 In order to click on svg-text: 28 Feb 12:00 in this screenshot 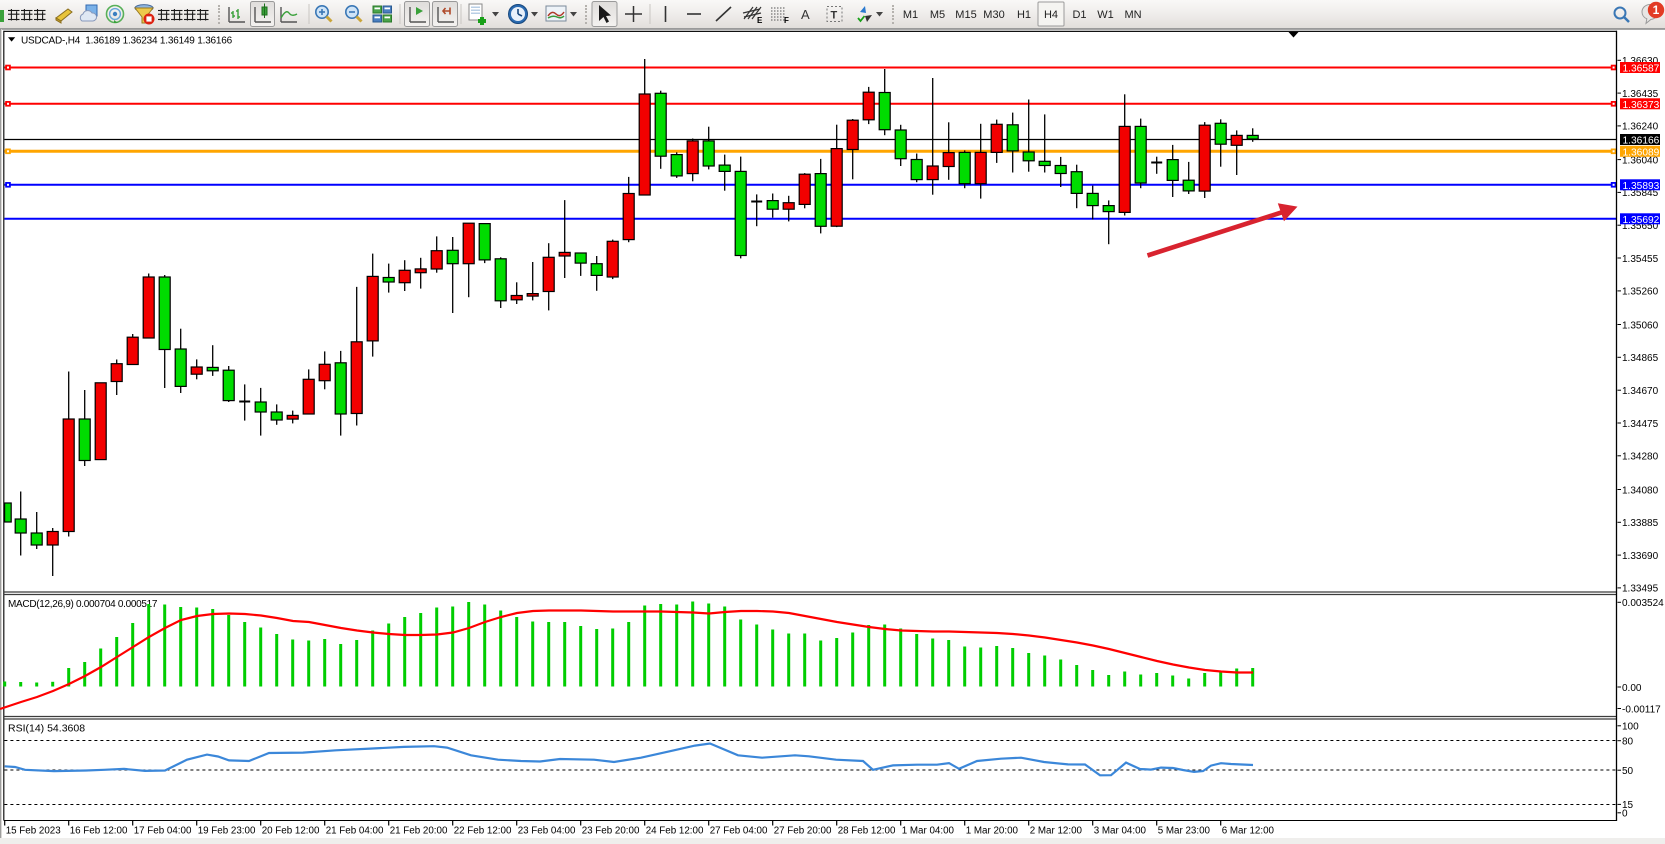, I will do `click(867, 831)`.